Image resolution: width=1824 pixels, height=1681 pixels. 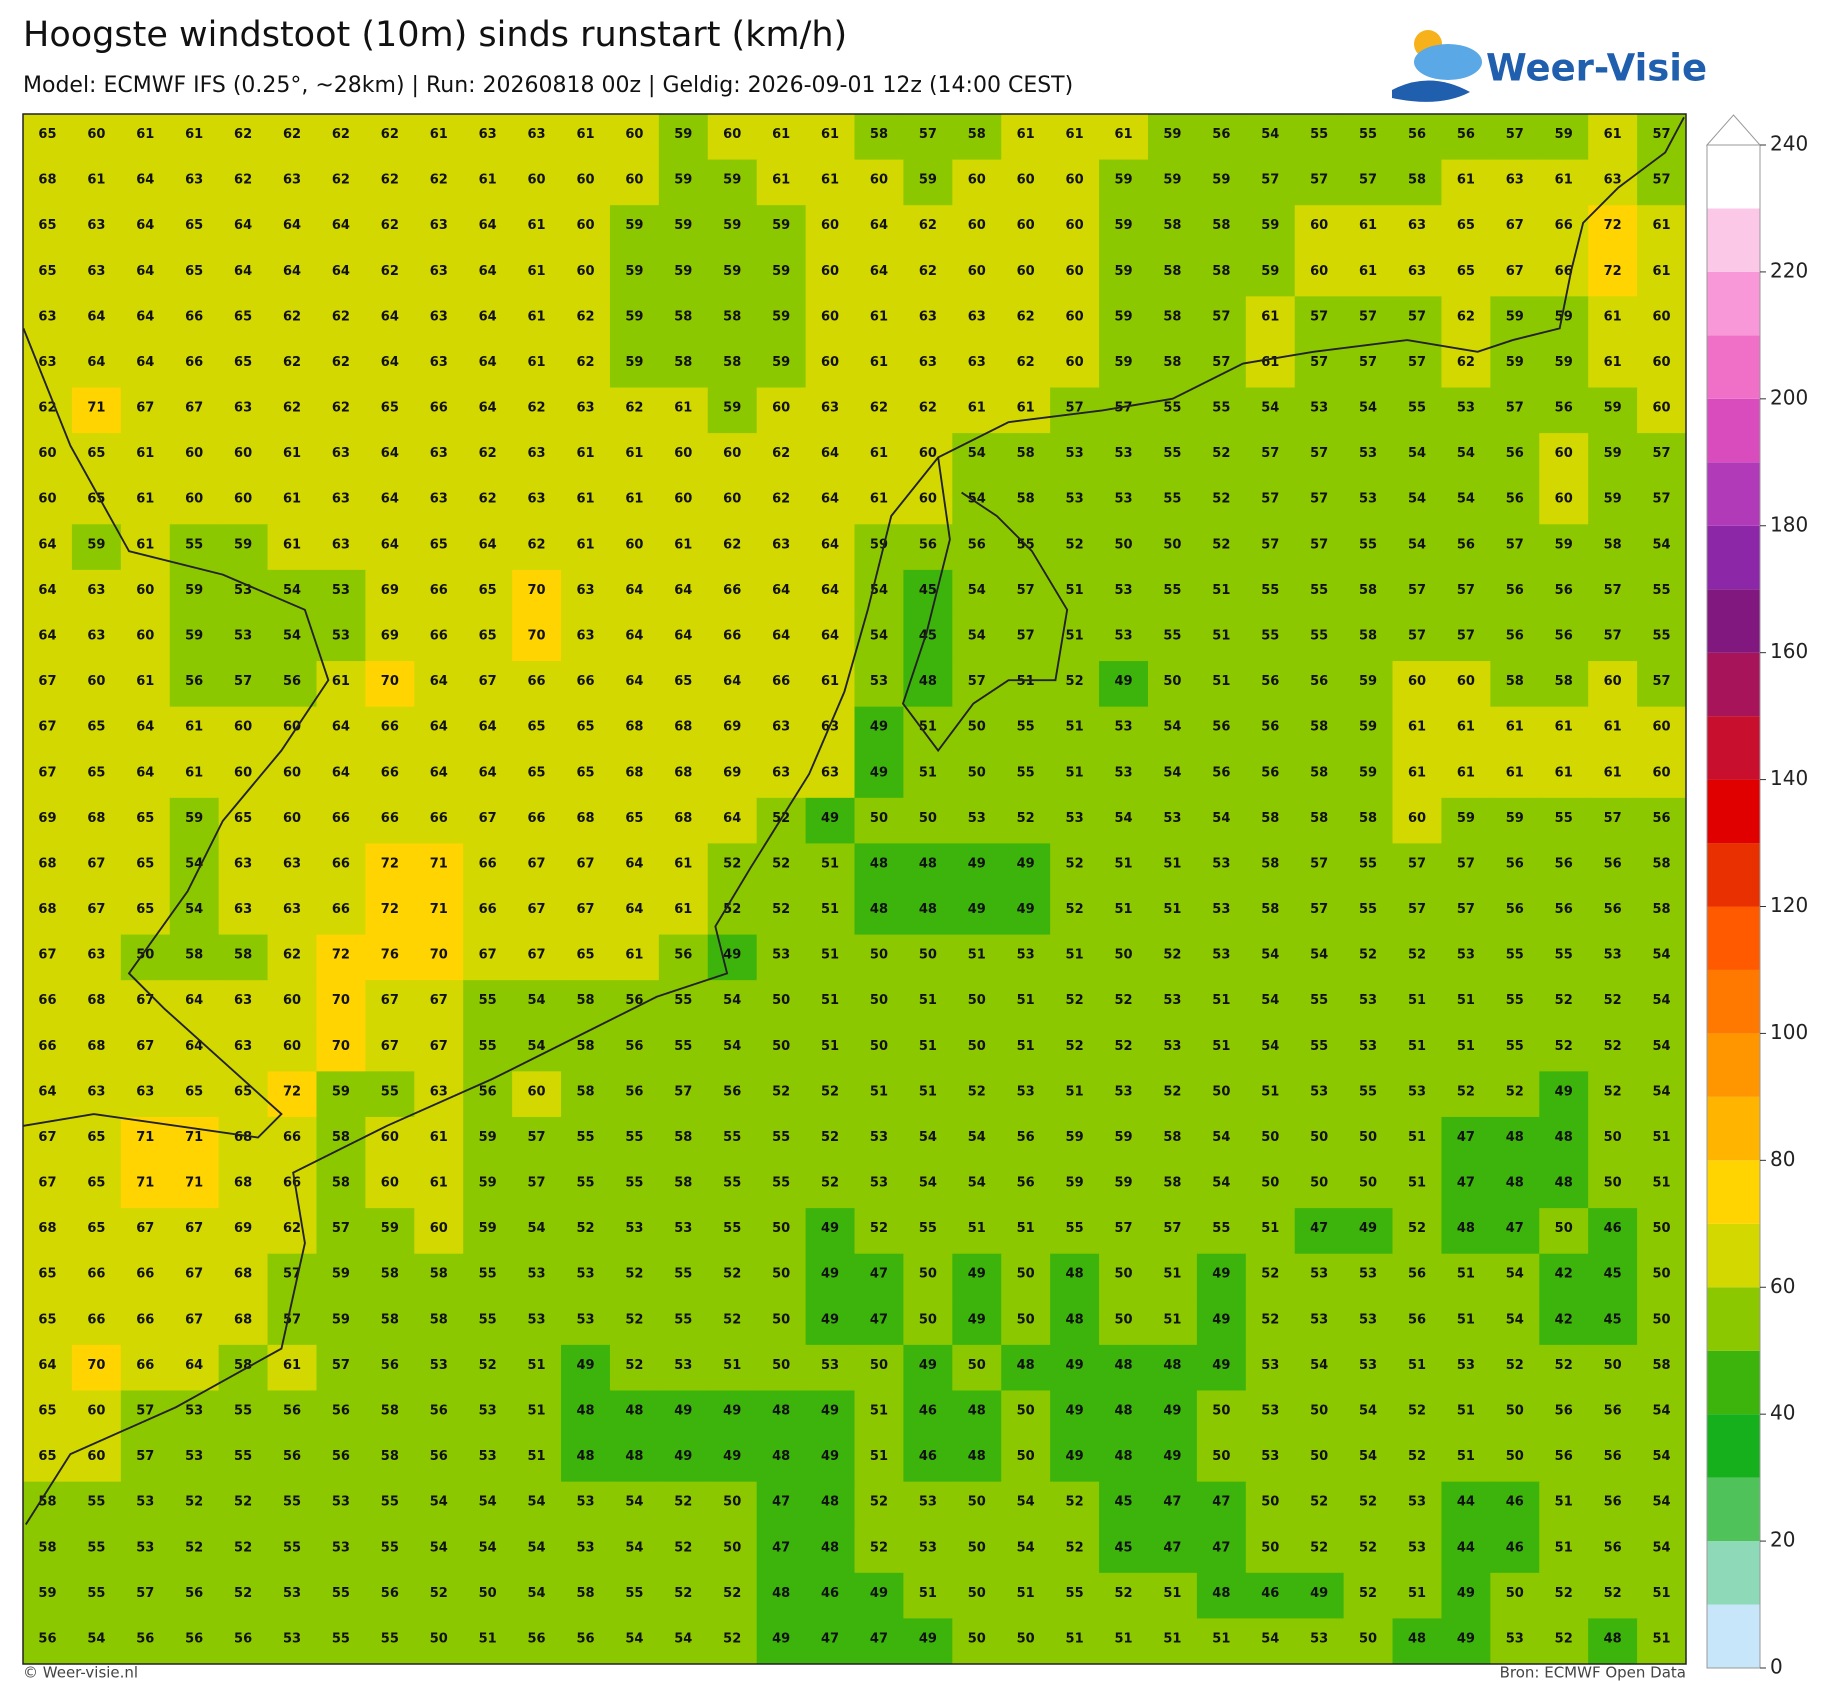 I want to click on cell-value: 51, so click(x=1417, y=1000).